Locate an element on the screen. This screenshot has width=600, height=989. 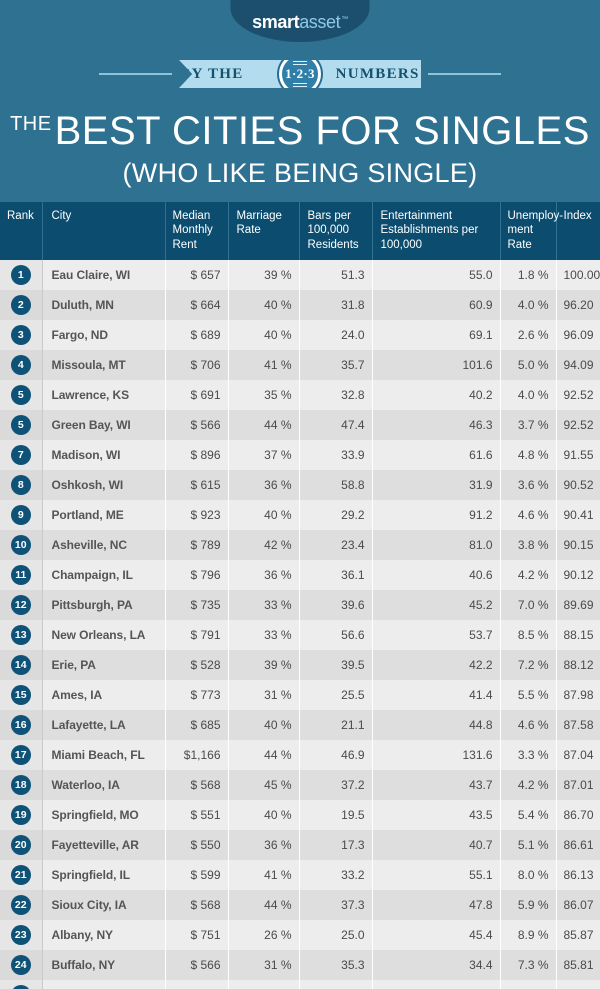
cell-bars: 46.9 is located at coordinates (336, 755).